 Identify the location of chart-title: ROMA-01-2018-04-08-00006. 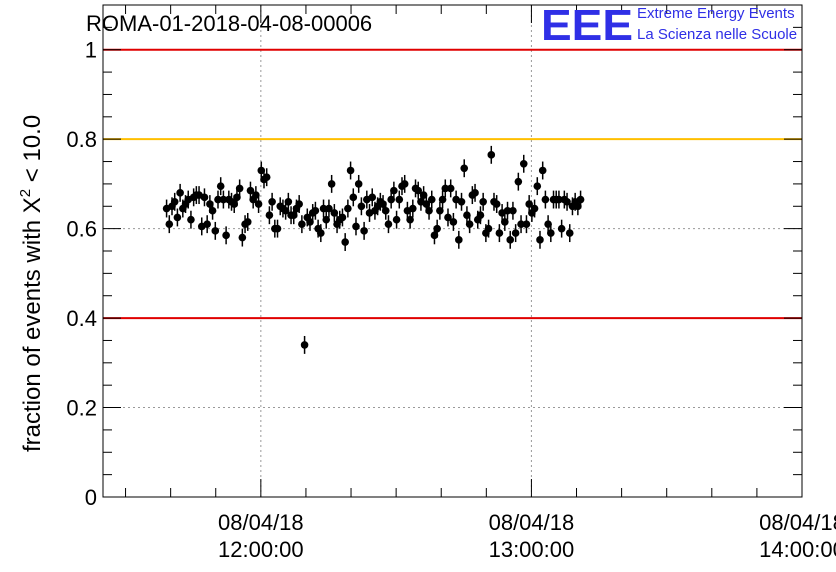
(229, 23).